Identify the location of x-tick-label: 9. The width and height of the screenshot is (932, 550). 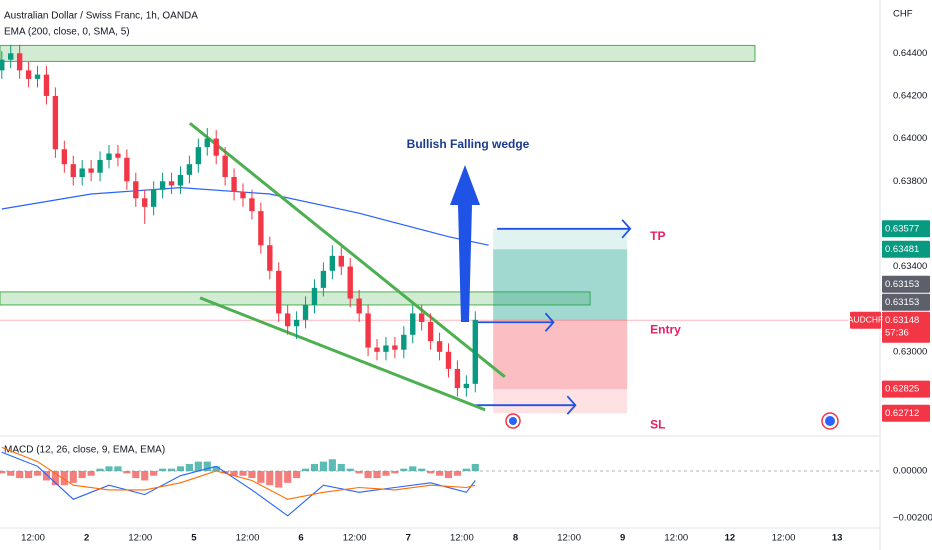
(622, 538).